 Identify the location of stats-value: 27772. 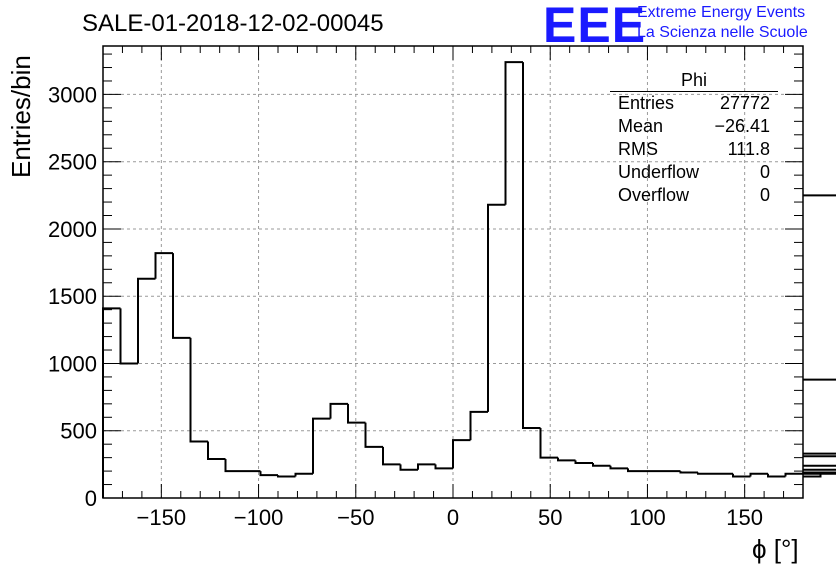
(744, 103).